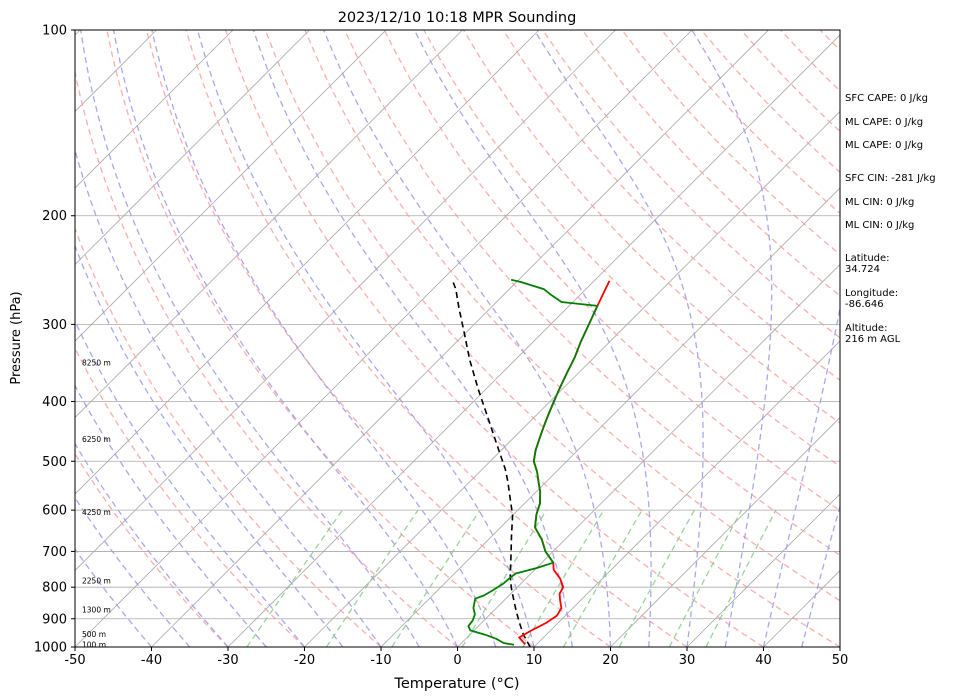 The width and height of the screenshot is (955, 700). Describe the element at coordinates (54, 511) in the screenshot. I see `y-tick-label: 600` at that location.